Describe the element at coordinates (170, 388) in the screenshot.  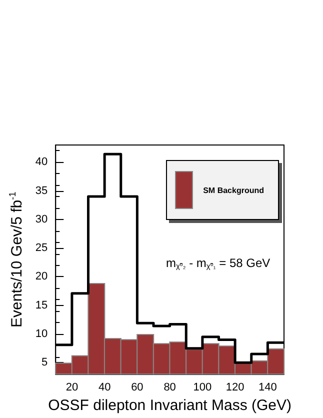
I see `x-tick-label: 80` at that location.